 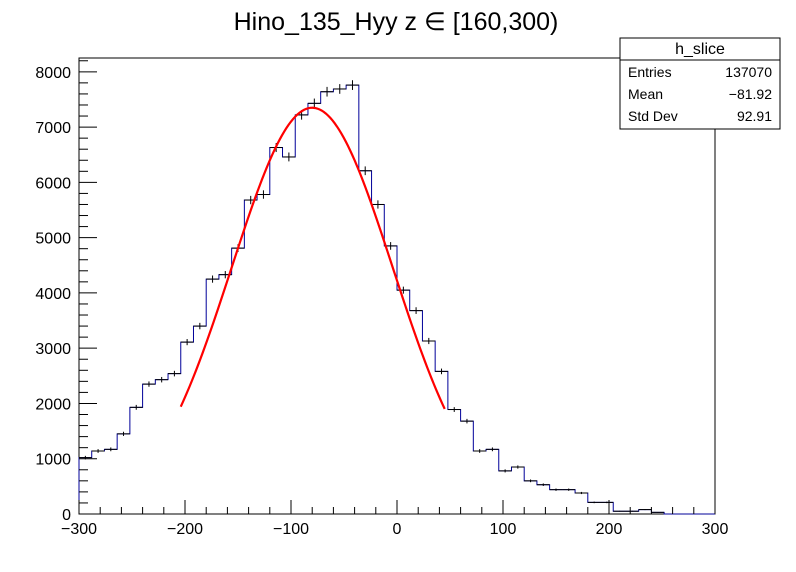 I want to click on stats-stddev-label: Std Dev, so click(x=653, y=116).